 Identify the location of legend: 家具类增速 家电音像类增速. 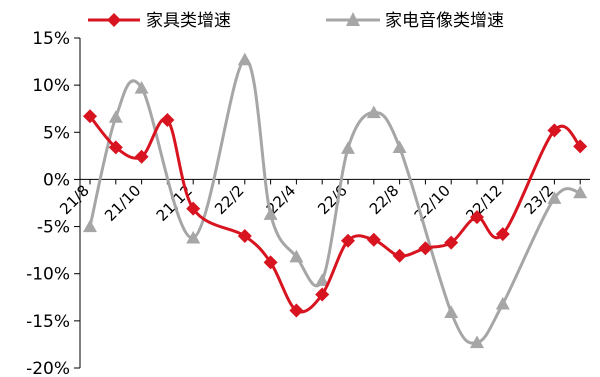
(296, 21).